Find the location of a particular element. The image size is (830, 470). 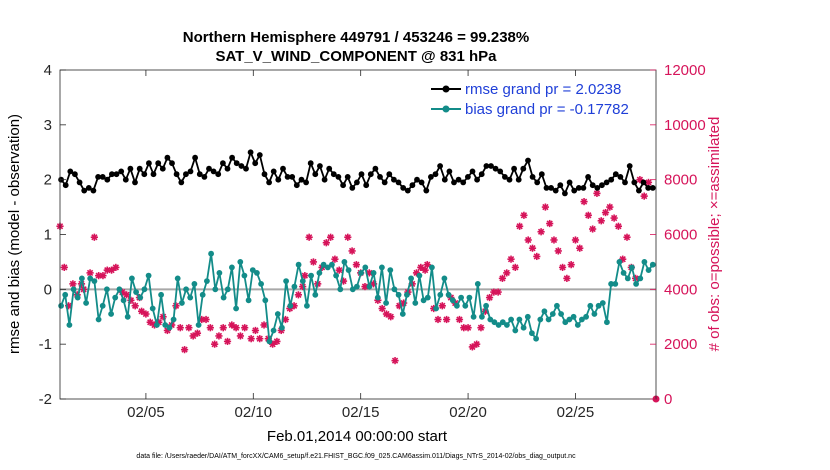

y-right-tick-label: 6000 is located at coordinates (680, 235).